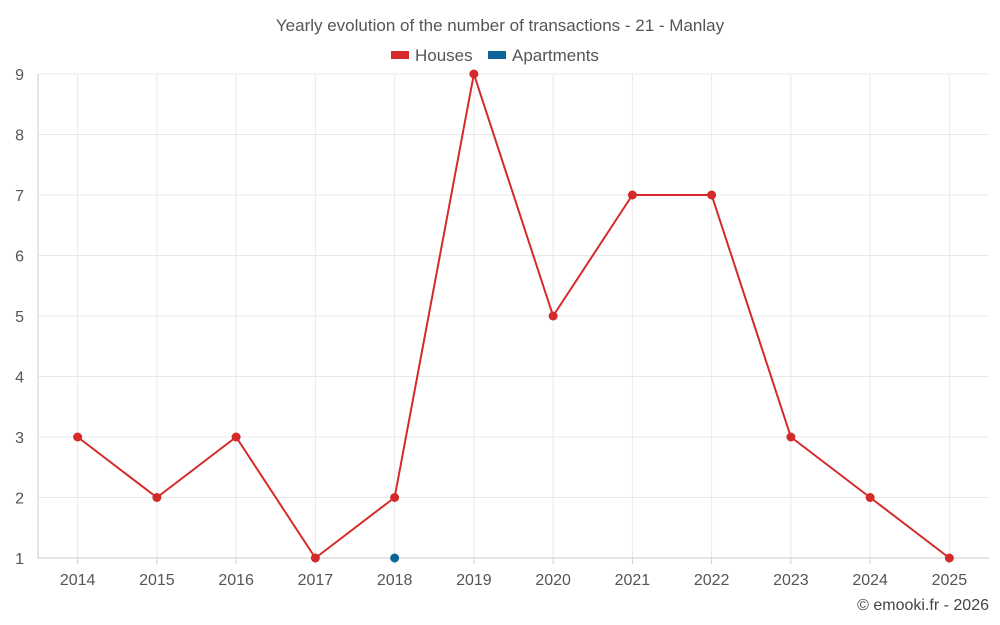 This screenshot has width=1000, height=625. Describe the element at coordinates (395, 558) in the screenshot. I see `data-point-apartments` at that location.